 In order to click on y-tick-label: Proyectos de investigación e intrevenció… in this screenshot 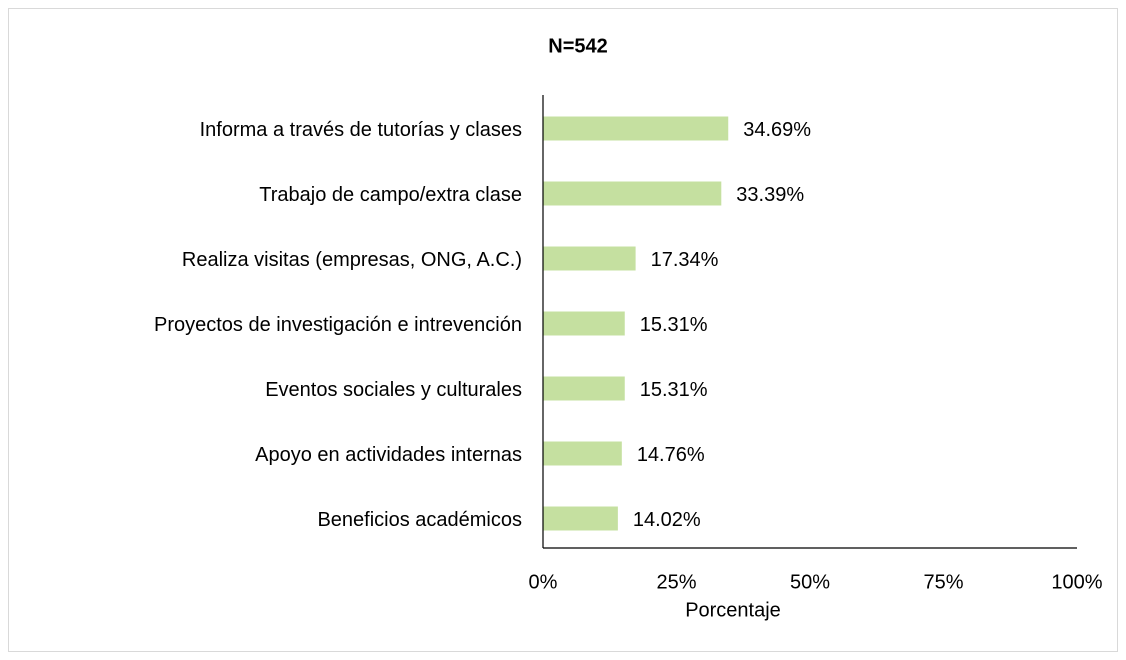, I will do `click(338, 325)`.